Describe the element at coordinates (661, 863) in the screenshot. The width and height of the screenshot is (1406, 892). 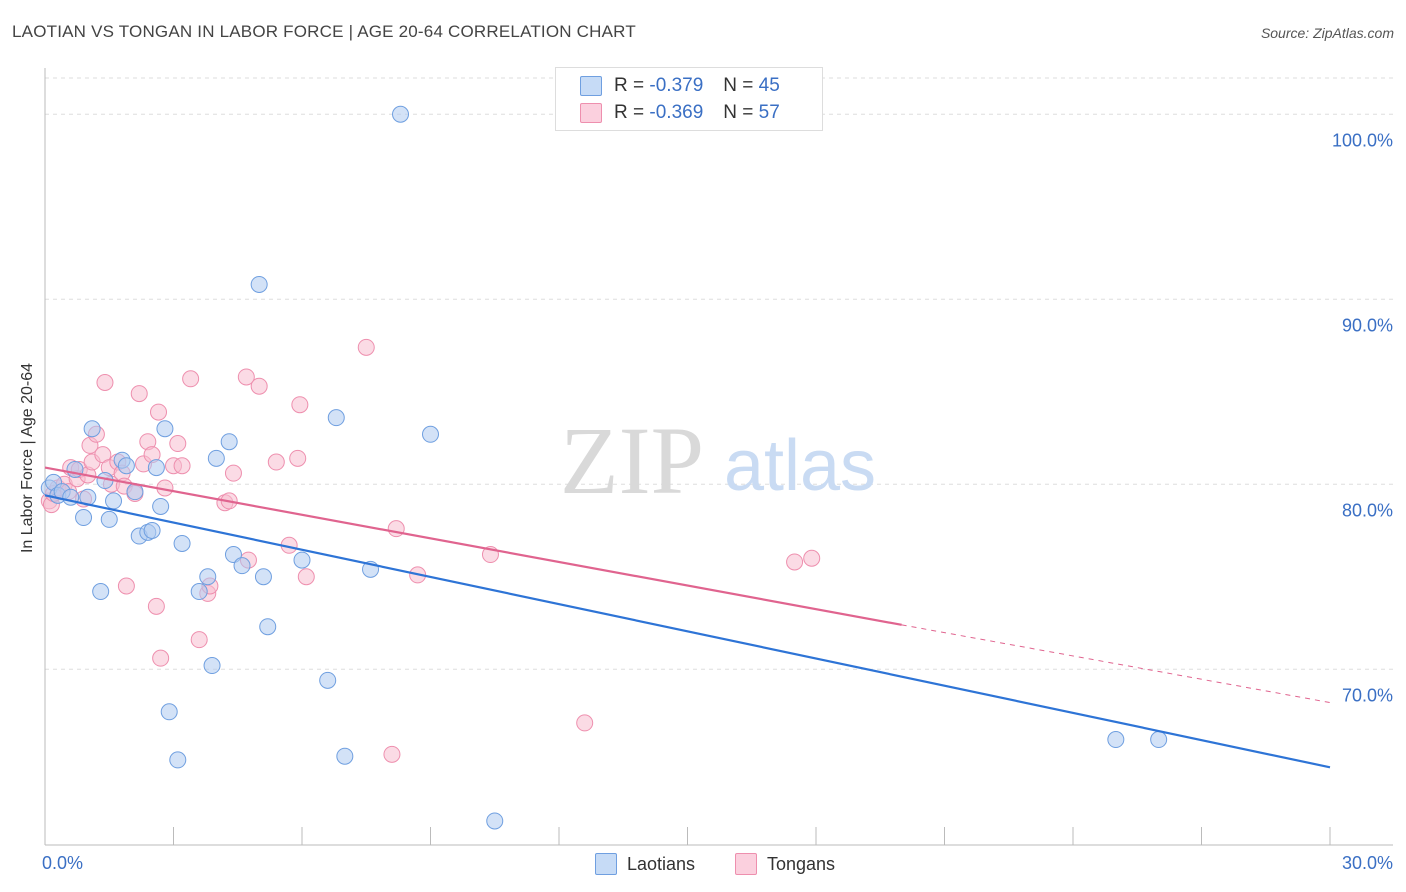
I see `laotian-legend-label: Laotians` at that location.